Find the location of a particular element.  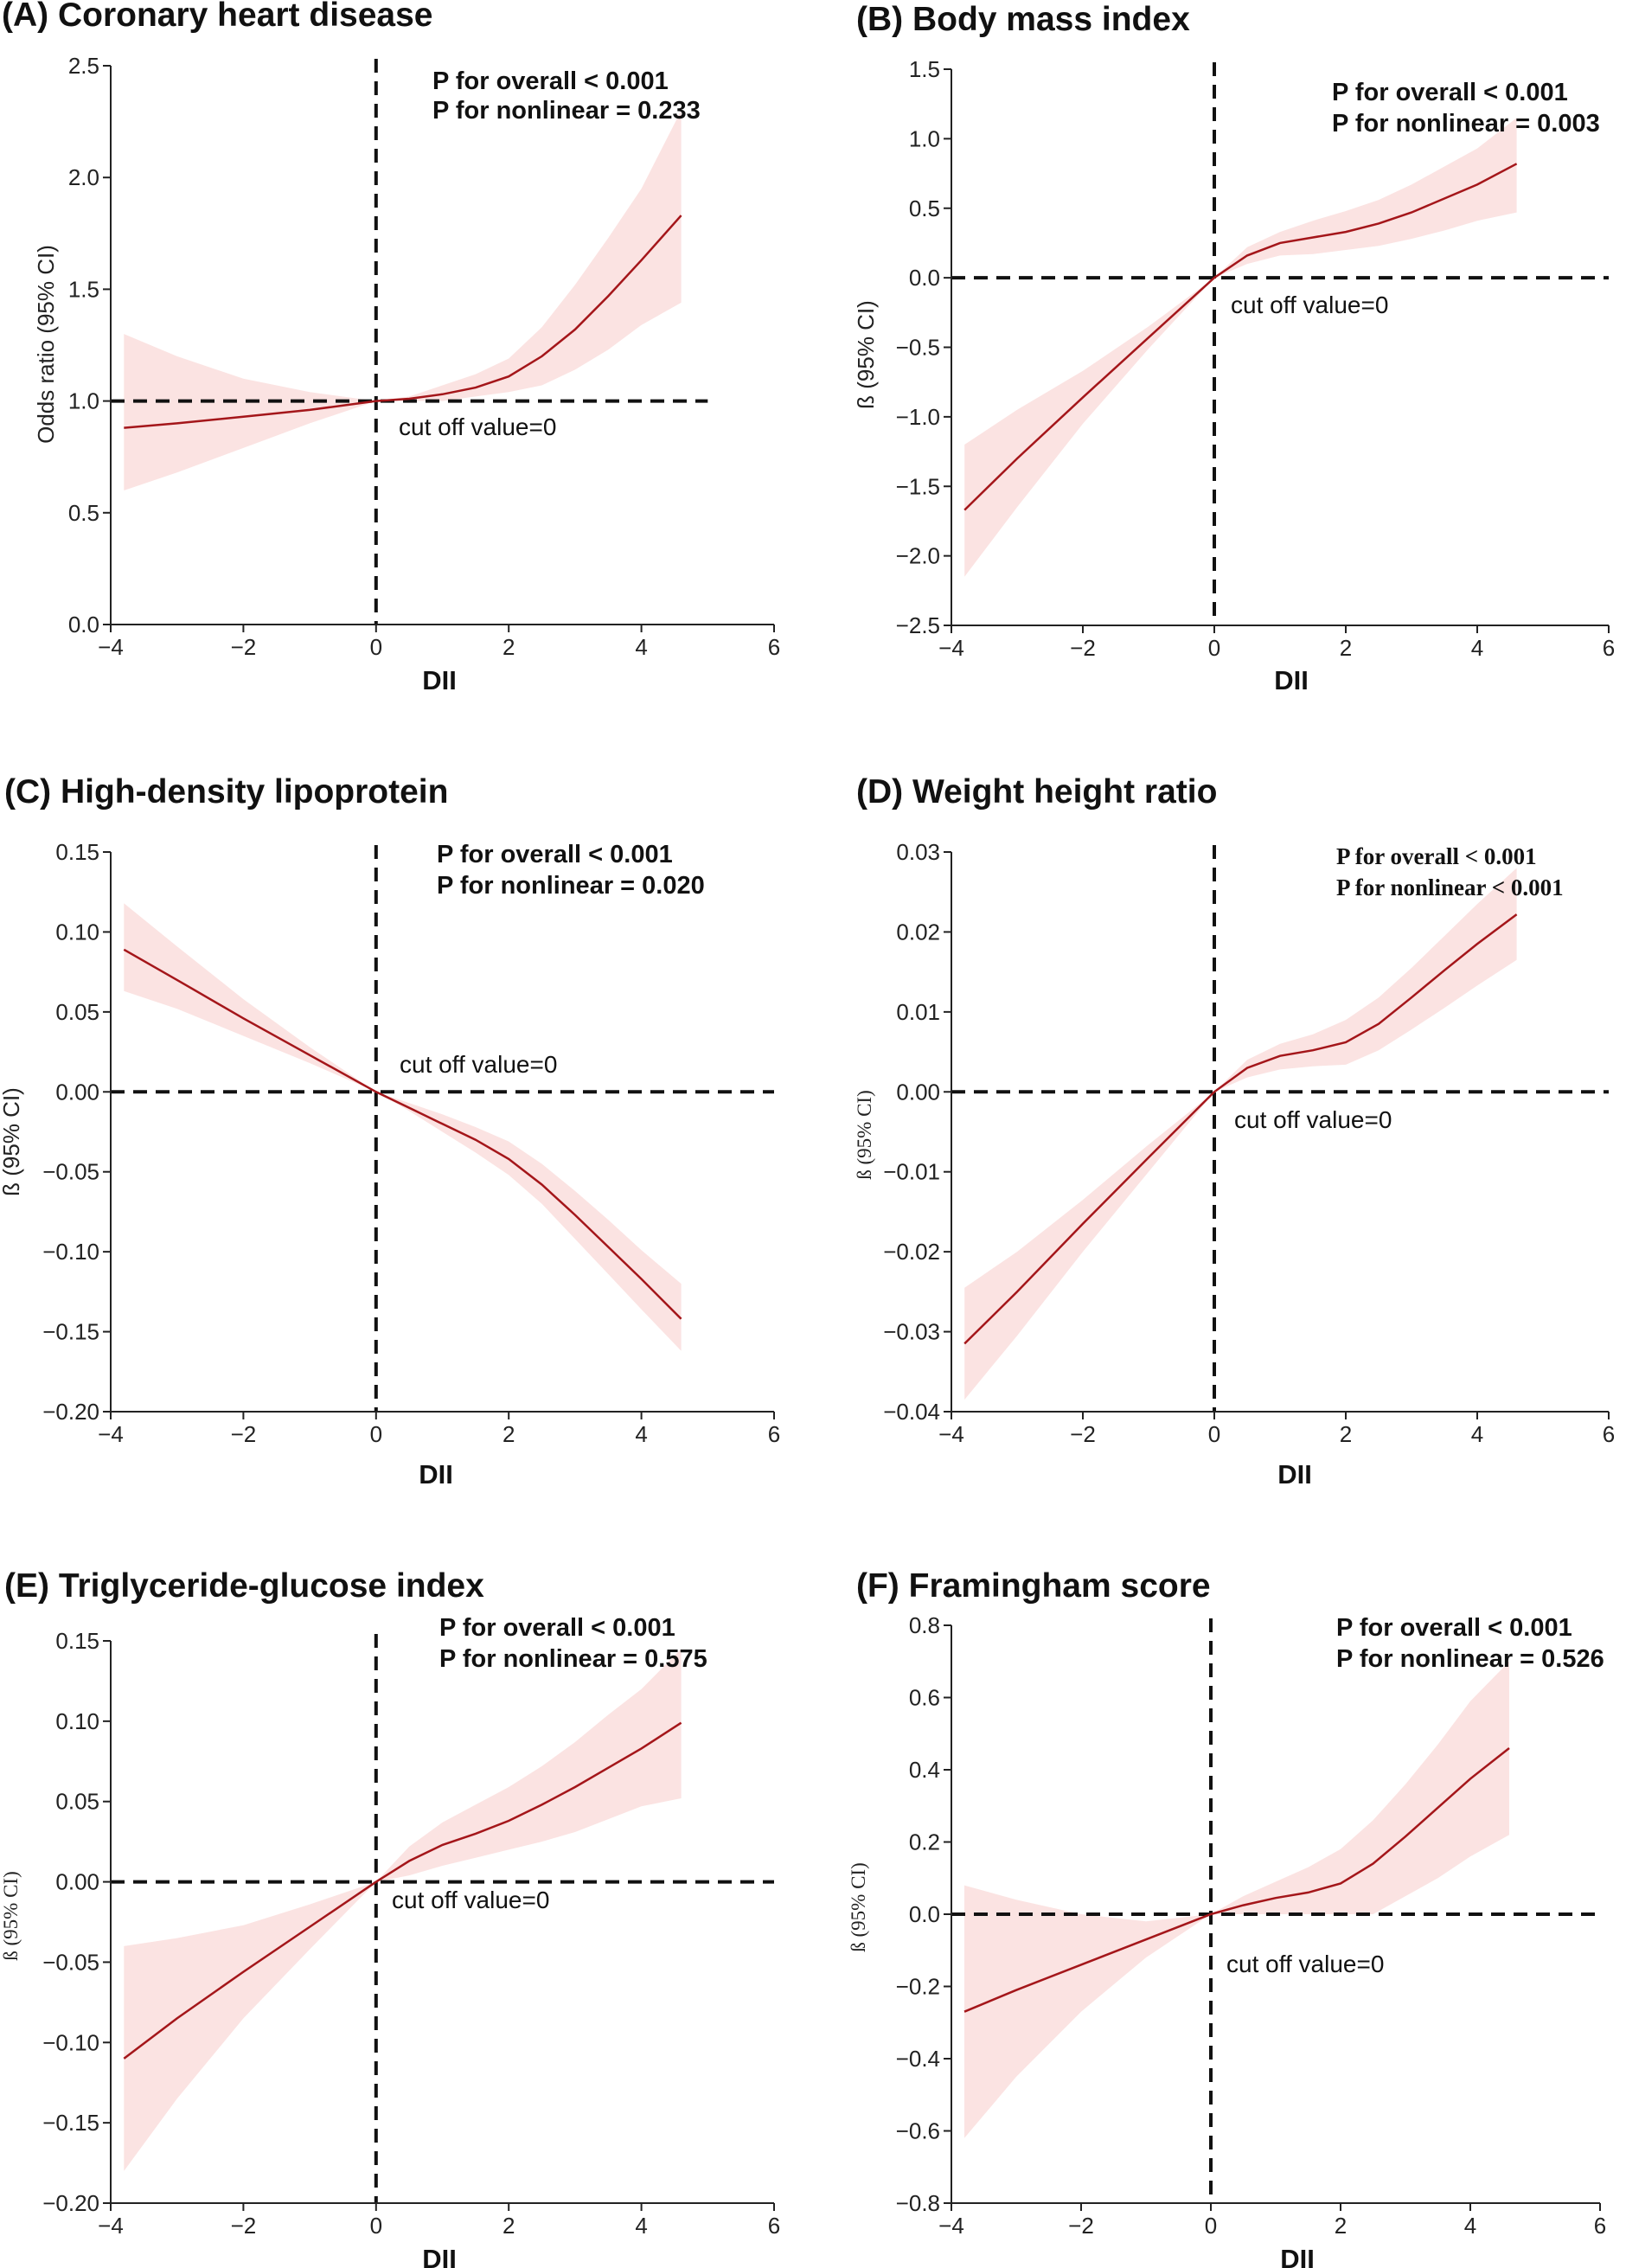

panel-b-y-tick-label: 1.5 is located at coordinates (925, 69).